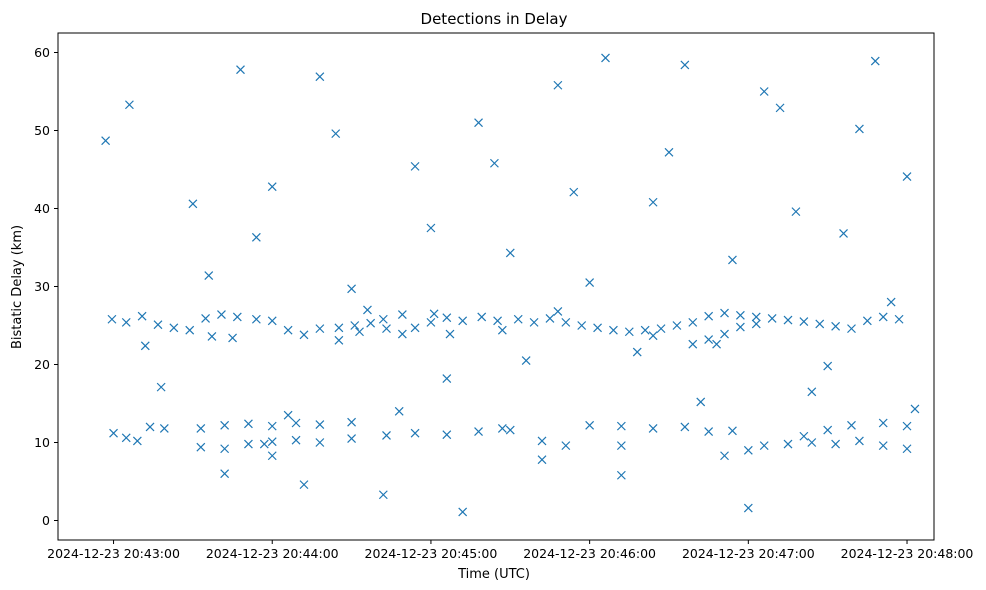  I want to click on y-tick-label: 60, so click(42, 52).